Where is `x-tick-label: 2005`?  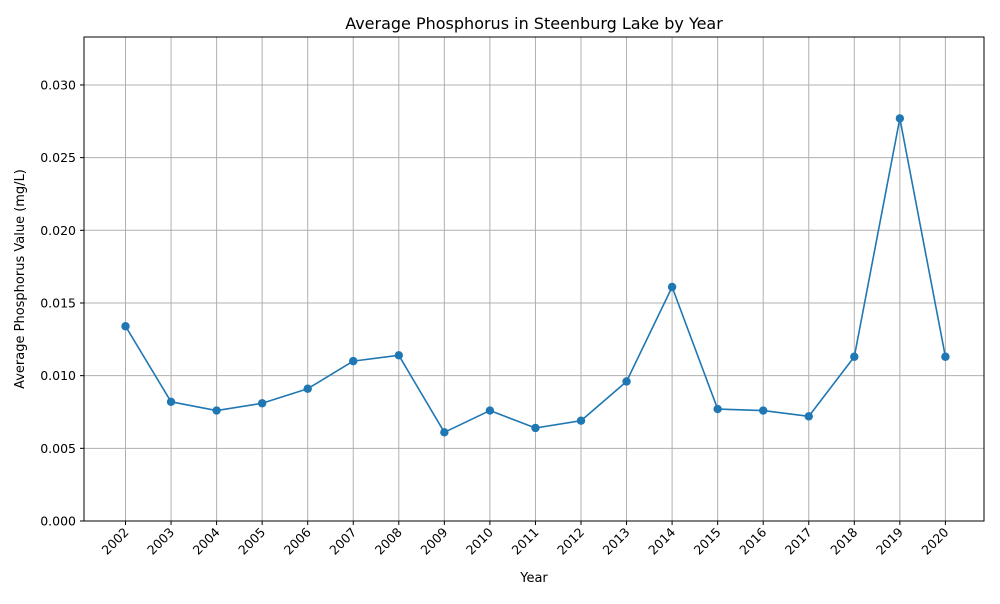
x-tick-label: 2005 is located at coordinates (251, 541).